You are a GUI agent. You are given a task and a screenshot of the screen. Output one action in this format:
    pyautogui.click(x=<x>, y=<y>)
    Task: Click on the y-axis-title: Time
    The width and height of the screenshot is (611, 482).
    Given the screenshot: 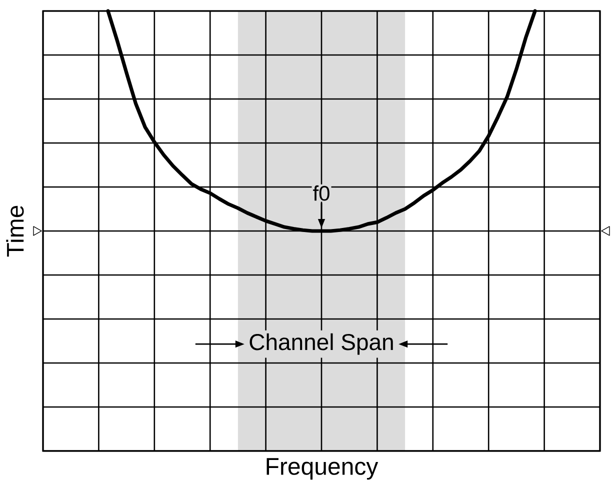 What is the action you would take?
    pyautogui.click(x=15, y=231)
    